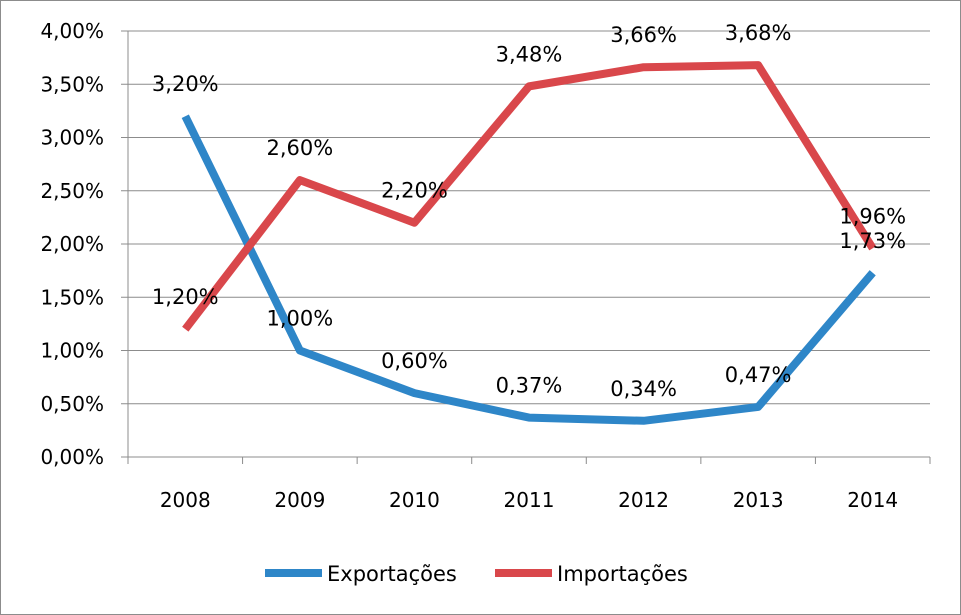 The height and width of the screenshot is (615, 961). What do you see at coordinates (529, 54) in the screenshot?
I see `data-label: 3,48%` at bounding box center [529, 54].